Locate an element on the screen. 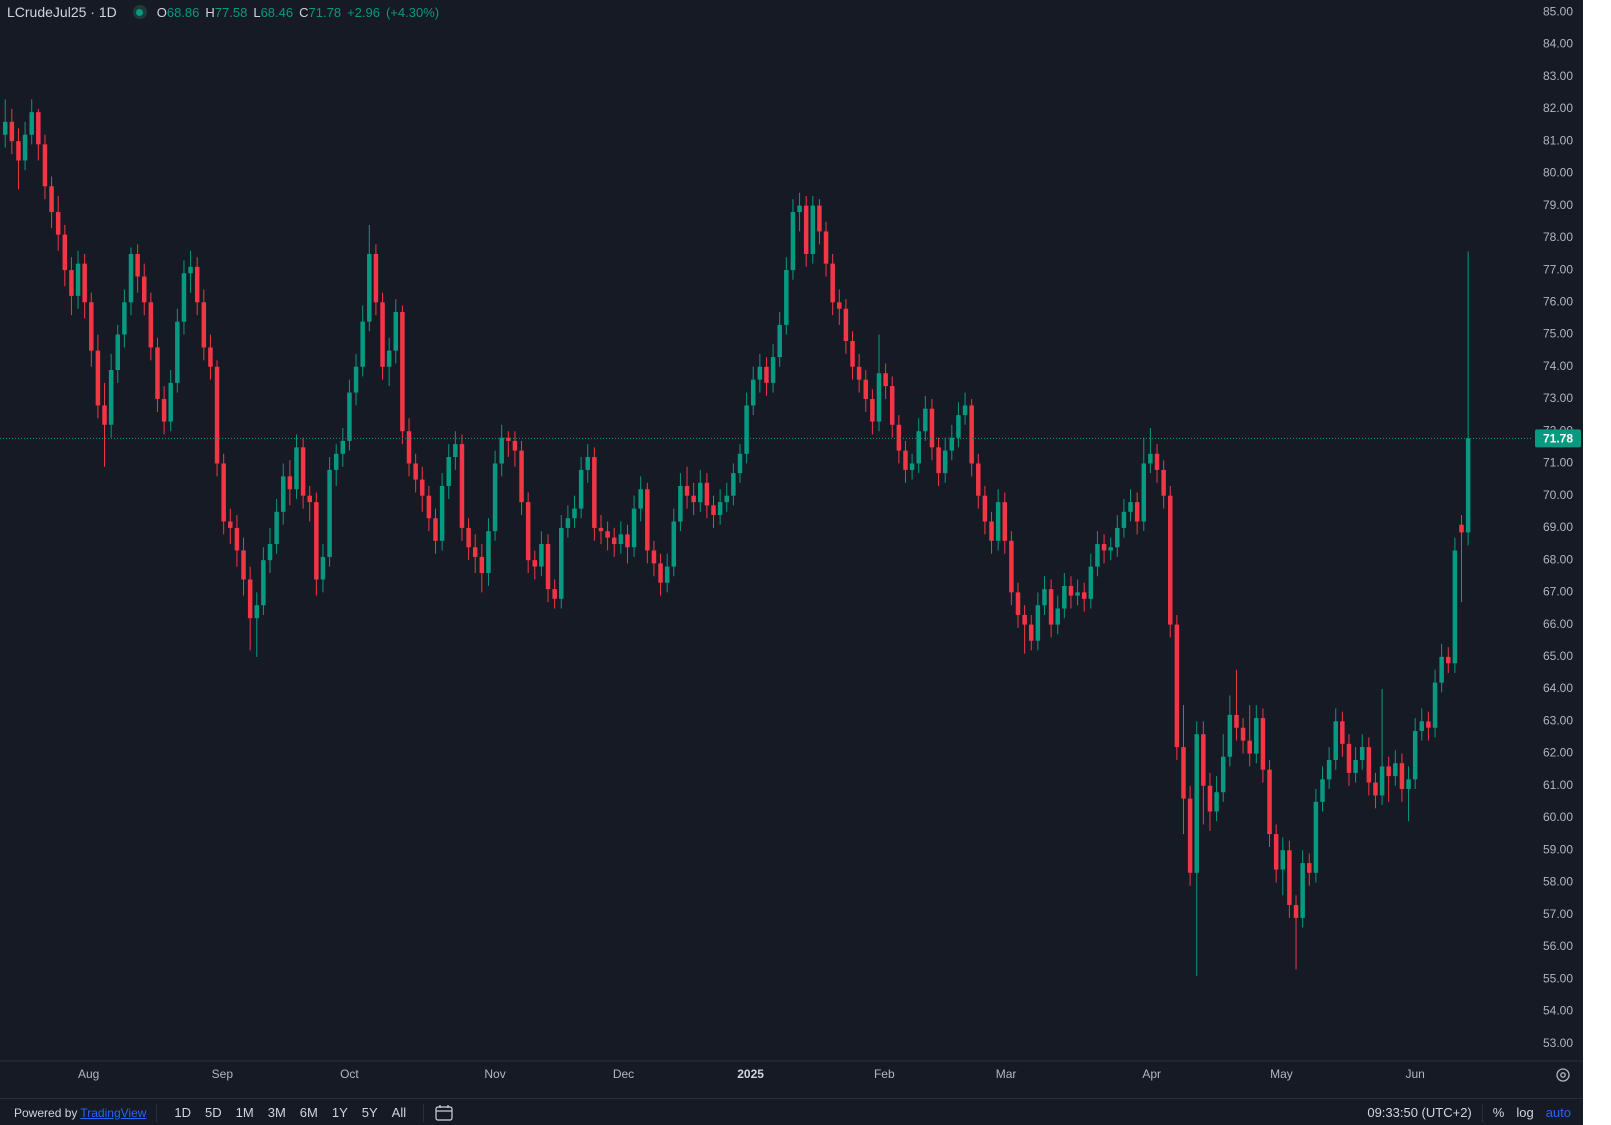 Image resolution: width=1611 pixels, height=1125 pixels. range-button: 1M is located at coordinates (244, 1112).